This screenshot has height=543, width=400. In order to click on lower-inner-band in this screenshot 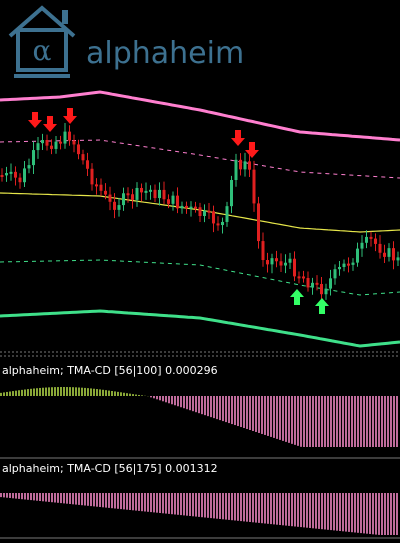, I will do `click(200, 277)`.